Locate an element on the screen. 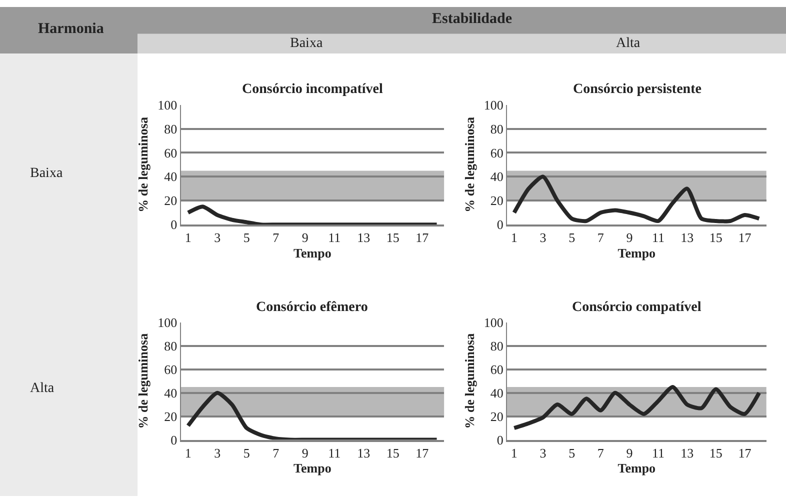 The image size is (786, 504). chart-title: Consórcio persistente is located at coordinates (637, 89).